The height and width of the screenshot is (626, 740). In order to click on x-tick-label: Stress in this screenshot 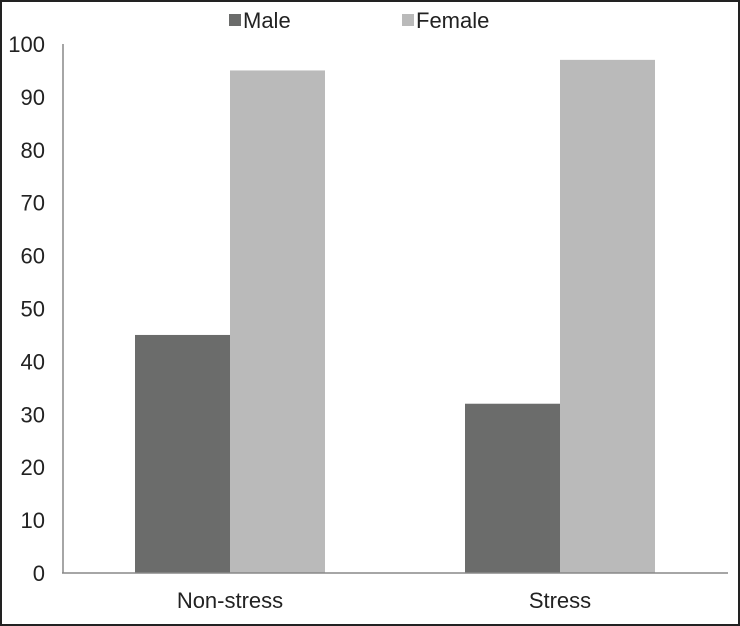, I will do `click(560, 600)`.